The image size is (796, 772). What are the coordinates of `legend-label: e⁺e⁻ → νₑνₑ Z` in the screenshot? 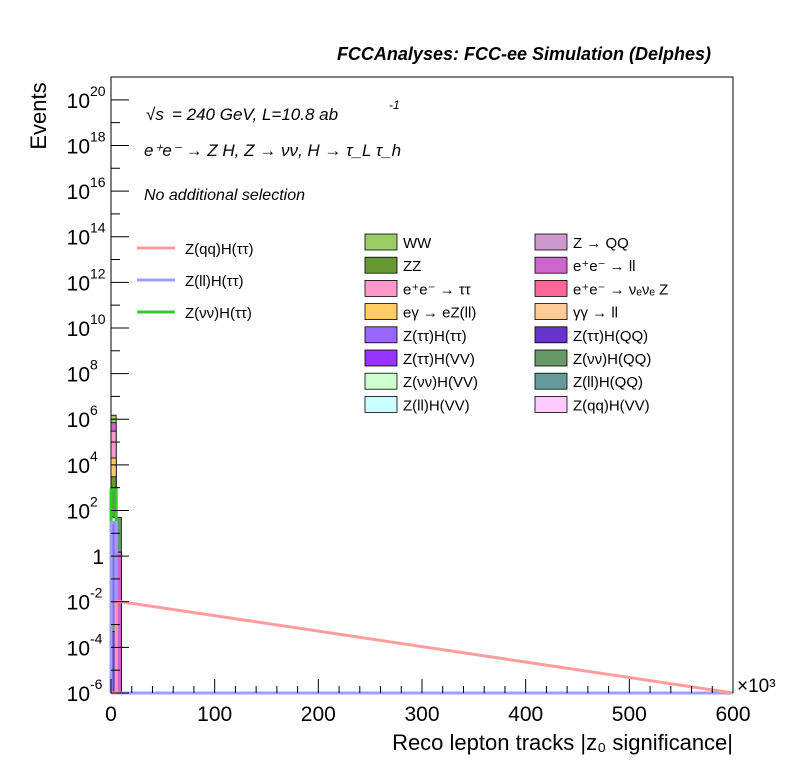 It's located at (620, 289).